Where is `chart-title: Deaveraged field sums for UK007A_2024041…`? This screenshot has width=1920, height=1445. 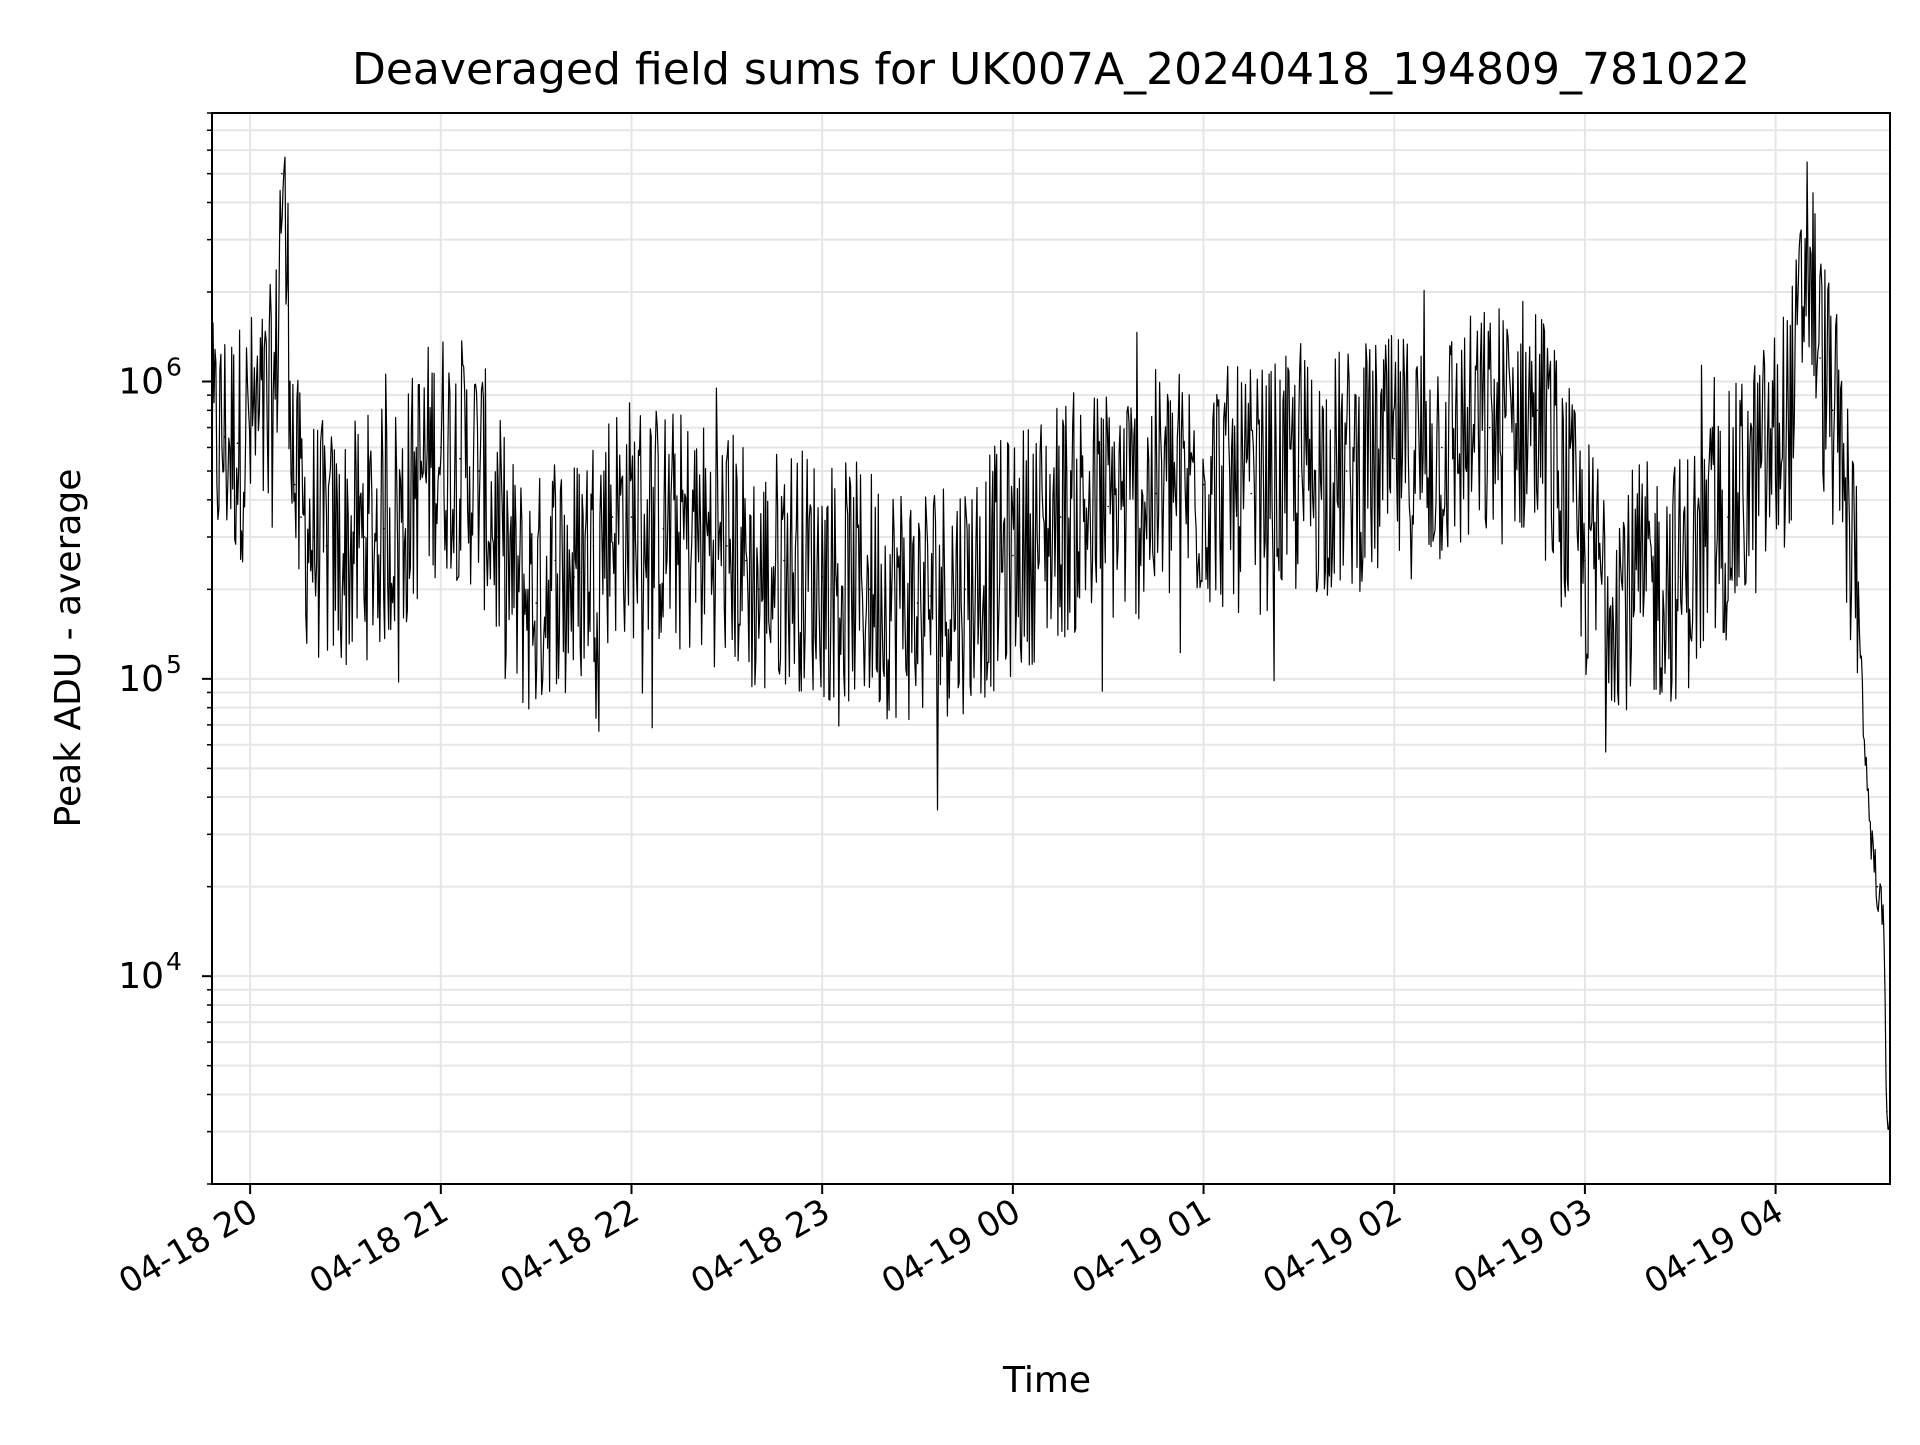
chart-title: Deaveraged field sums for UK007A_2024041… is located at coordinates (1051, 69).